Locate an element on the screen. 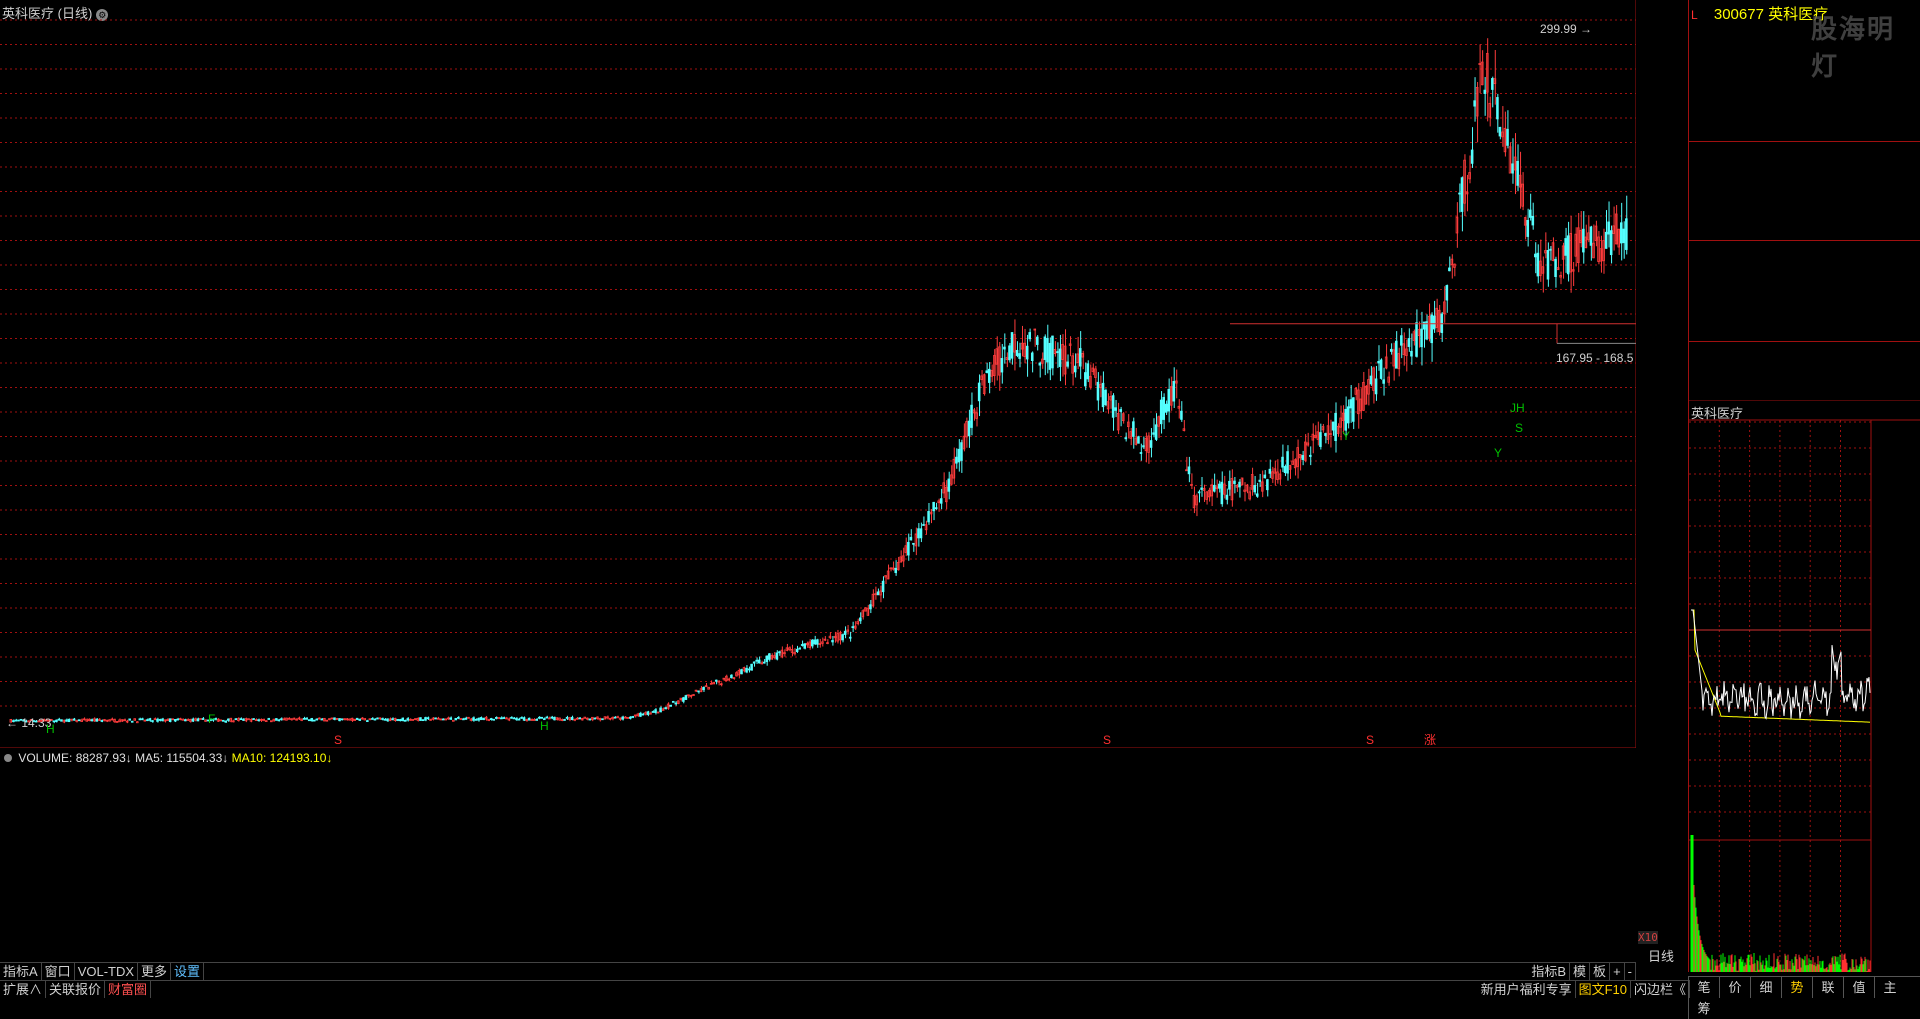  toolbar-tab: 窗口 is located at coordinates (58, 971).